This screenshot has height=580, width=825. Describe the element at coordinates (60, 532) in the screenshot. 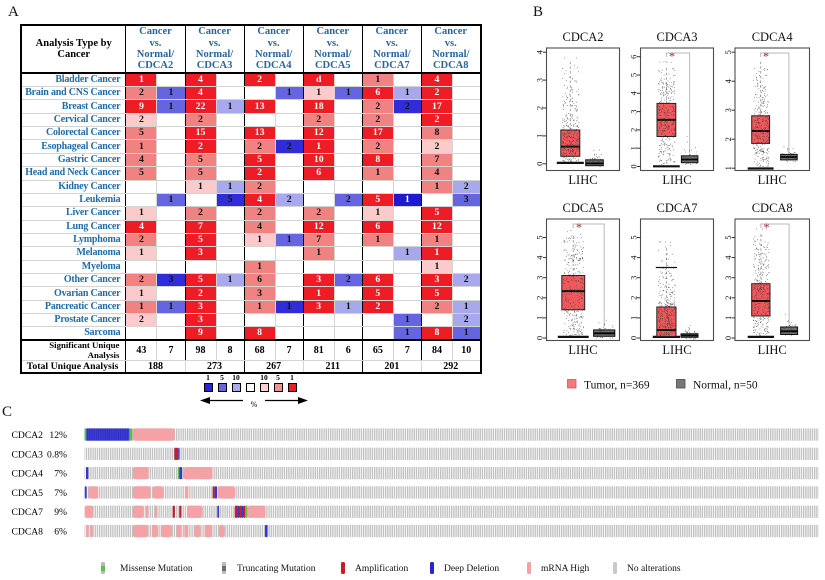

I see `svg-text: 6%` at that location.